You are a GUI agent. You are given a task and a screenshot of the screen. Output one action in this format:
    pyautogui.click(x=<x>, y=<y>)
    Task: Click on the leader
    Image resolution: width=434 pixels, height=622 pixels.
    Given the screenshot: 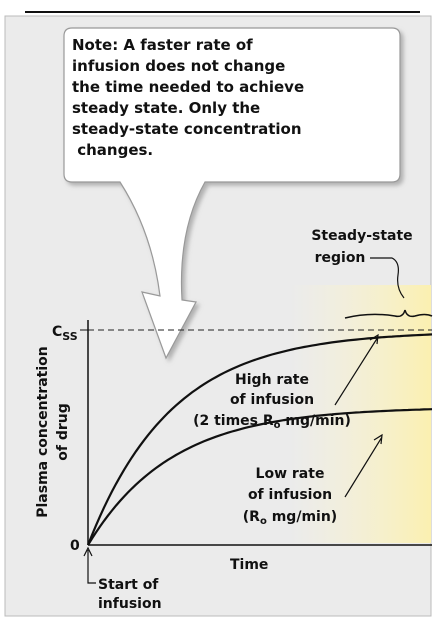 What is the action you would take?
    pyautogui.click(x=387, y=278)
    